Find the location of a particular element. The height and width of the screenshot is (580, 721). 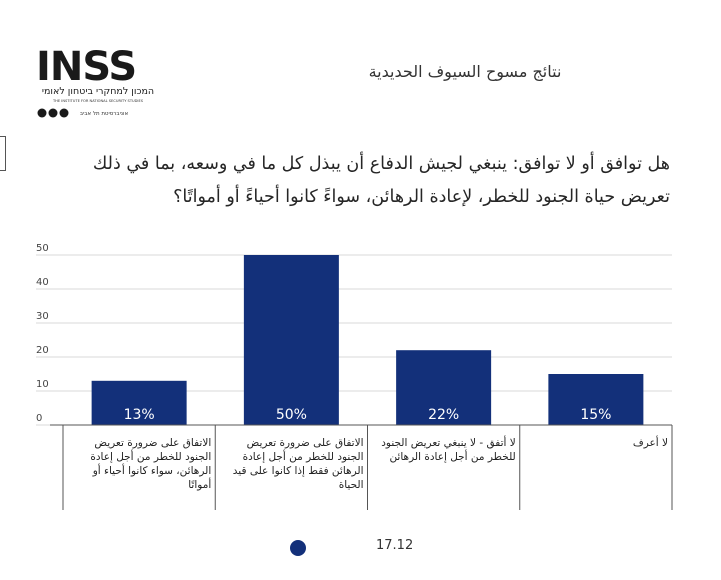

footer-date: 17.12 is located at coordinates (395, 545).